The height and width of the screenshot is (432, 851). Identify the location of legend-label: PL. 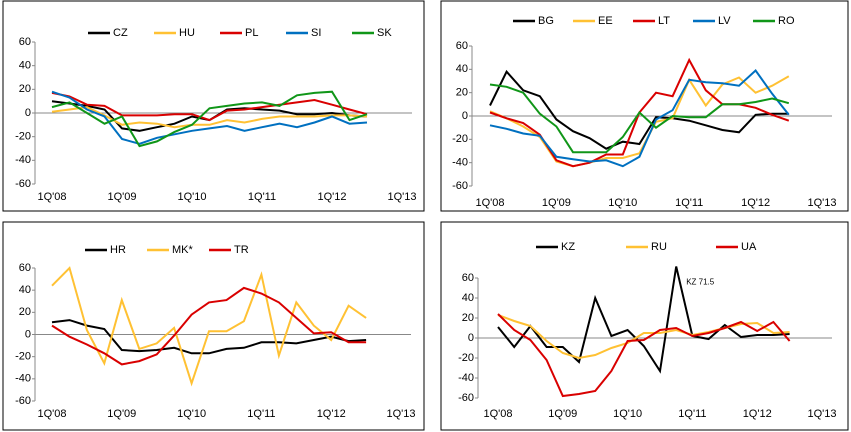
(251, 33).